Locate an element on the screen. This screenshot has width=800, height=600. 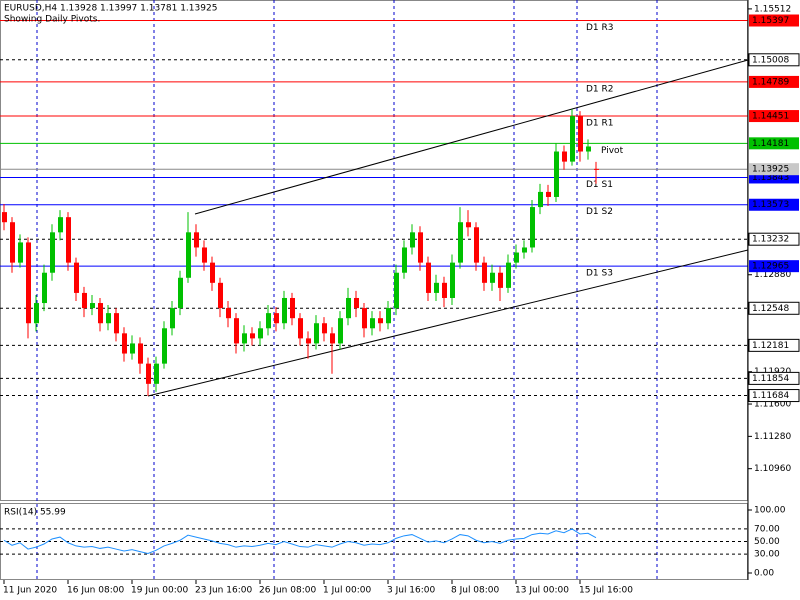
rsi-tick-label: 70.00 is located at coordinates (767, 529).